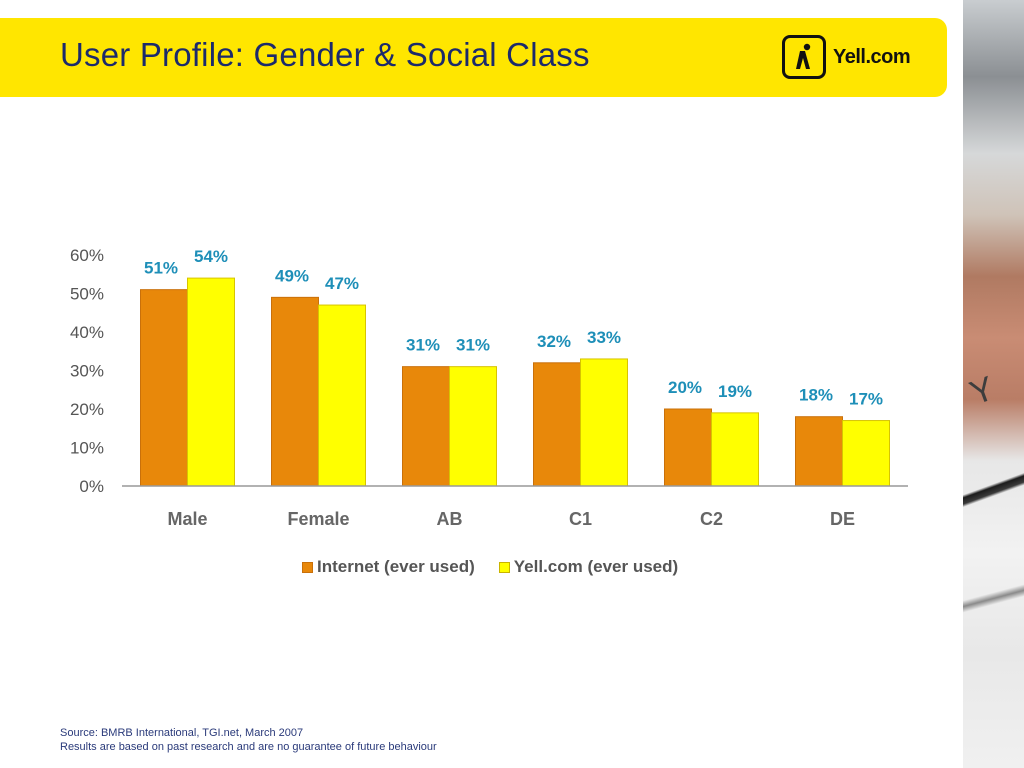 The width and height of the screenshot is (1024, 768). Describe the element at coordinates (580, 519) in the screenshot. I see `x-category-label: C1` at that location.